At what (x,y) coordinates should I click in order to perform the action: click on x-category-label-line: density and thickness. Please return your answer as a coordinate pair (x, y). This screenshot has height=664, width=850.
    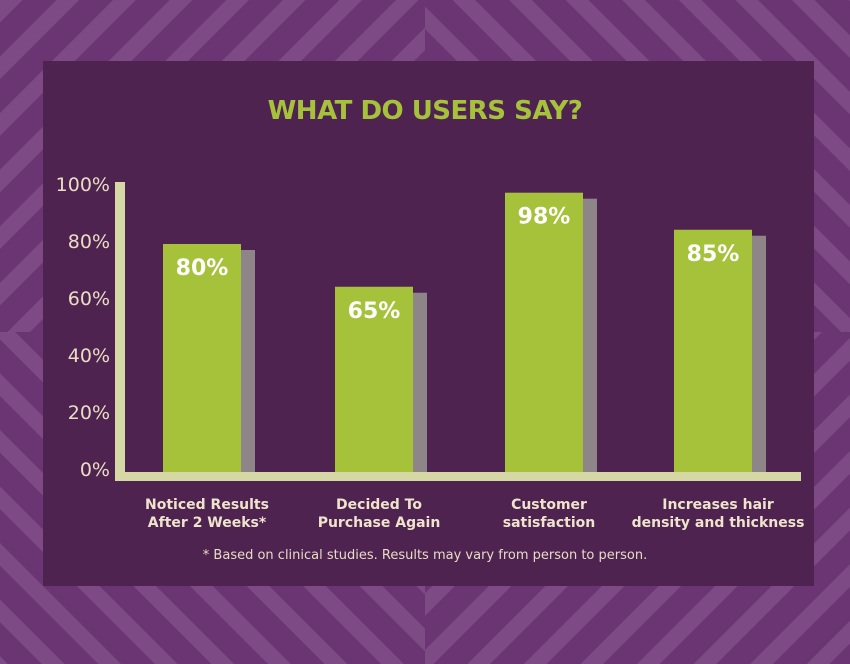
    Looking at the image, I should click on (718, 523).